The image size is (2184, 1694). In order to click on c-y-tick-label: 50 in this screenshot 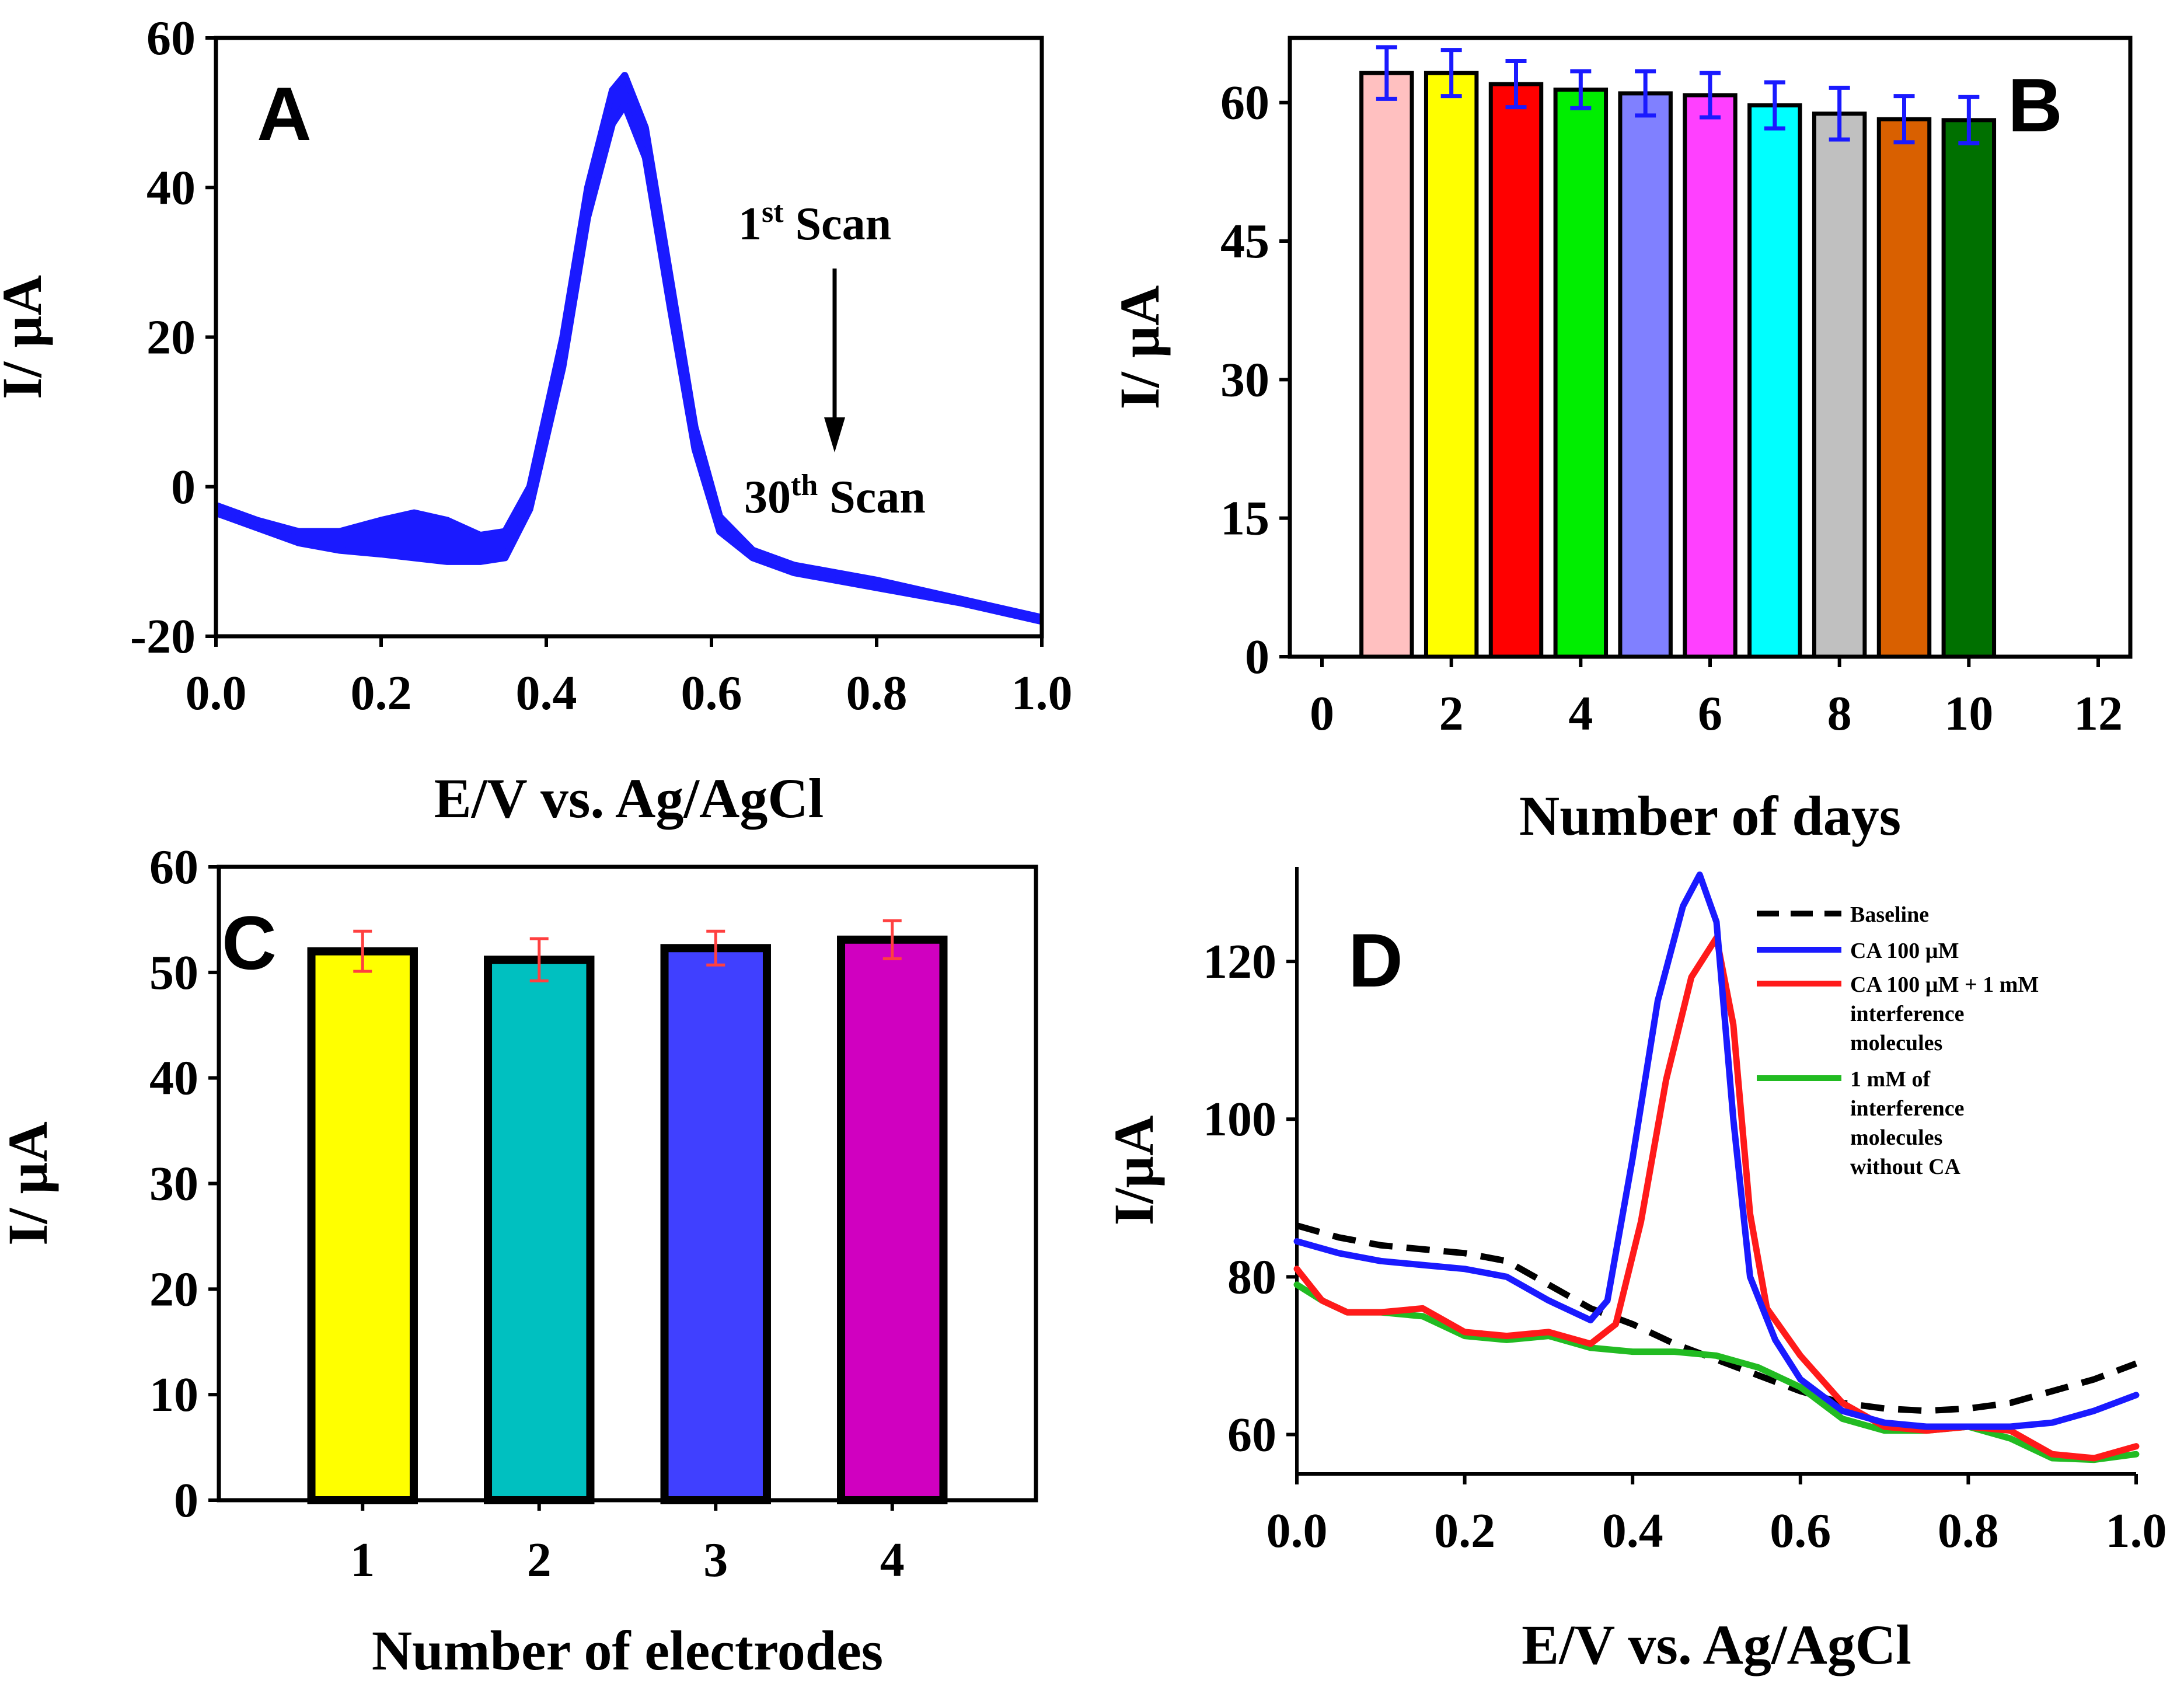, I will do `click(173, 973)`.